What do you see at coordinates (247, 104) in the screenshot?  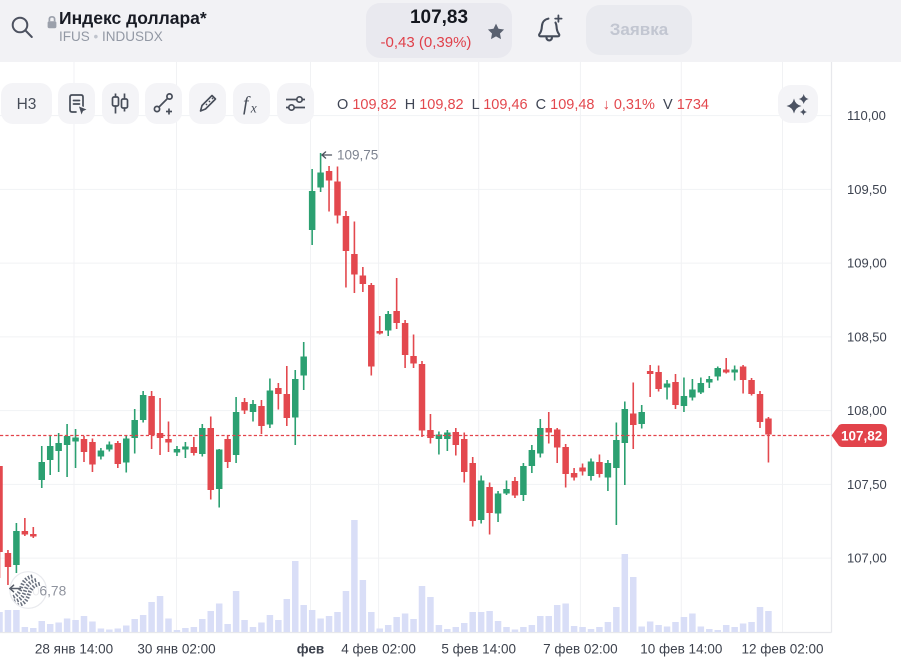 I see `svg-text: f` at bounding box center [247, 104].